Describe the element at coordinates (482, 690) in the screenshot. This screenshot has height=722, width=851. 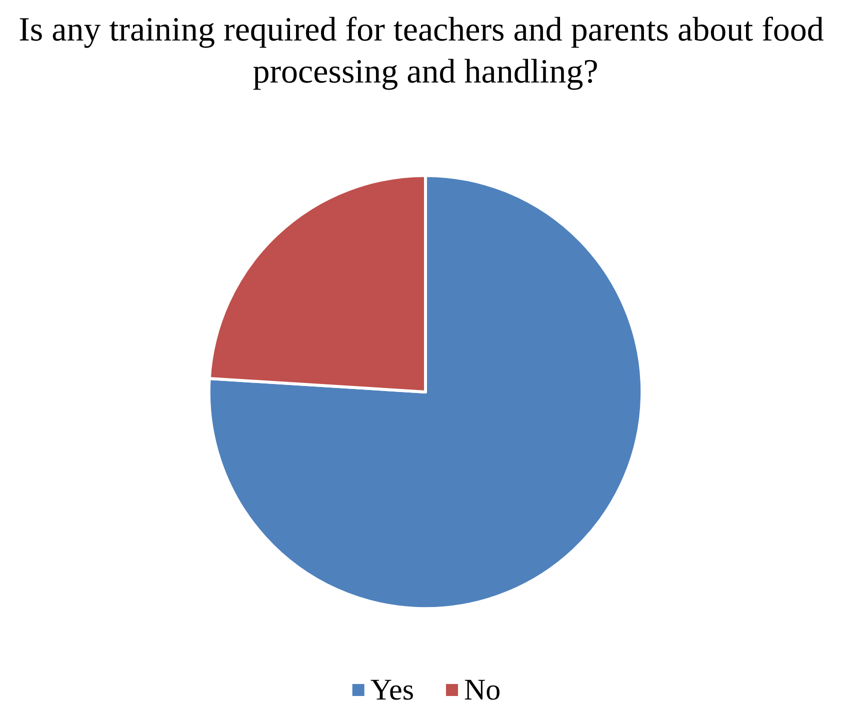
I see `legend-label: No` at that location.